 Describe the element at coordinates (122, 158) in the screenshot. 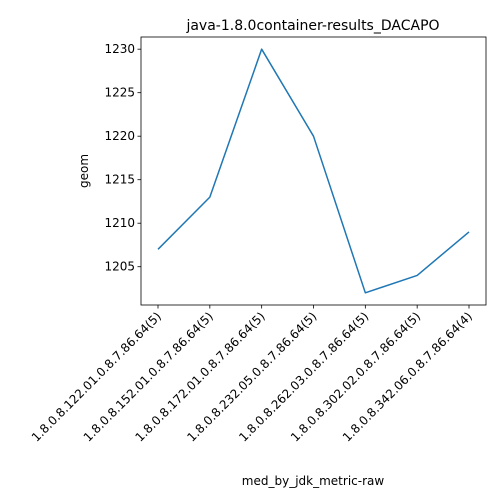

I see `y-axis: 1205 1210 1215 1220 1225 1230` at that location.